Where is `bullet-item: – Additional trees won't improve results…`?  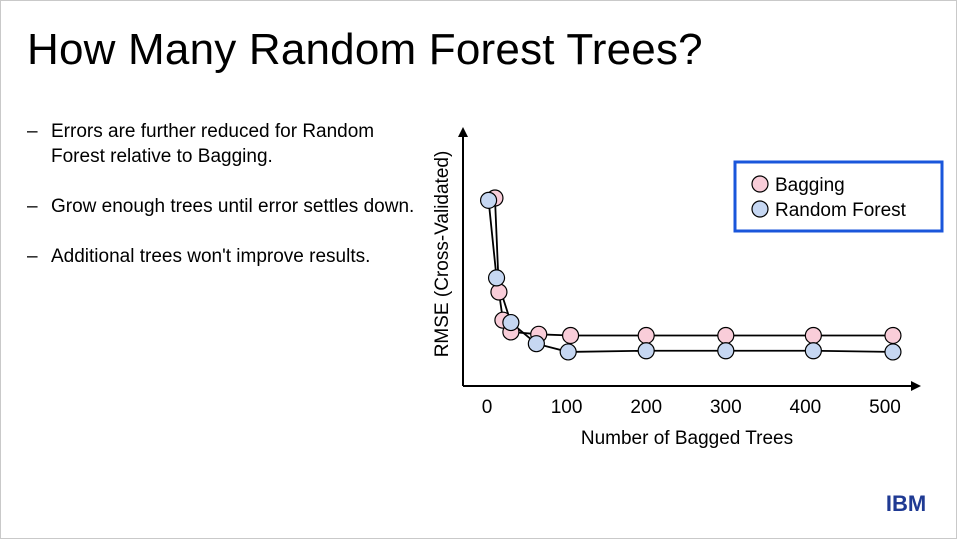
bullet-item: – Additional trees won't improve results… is located at coordinates (222, 256).